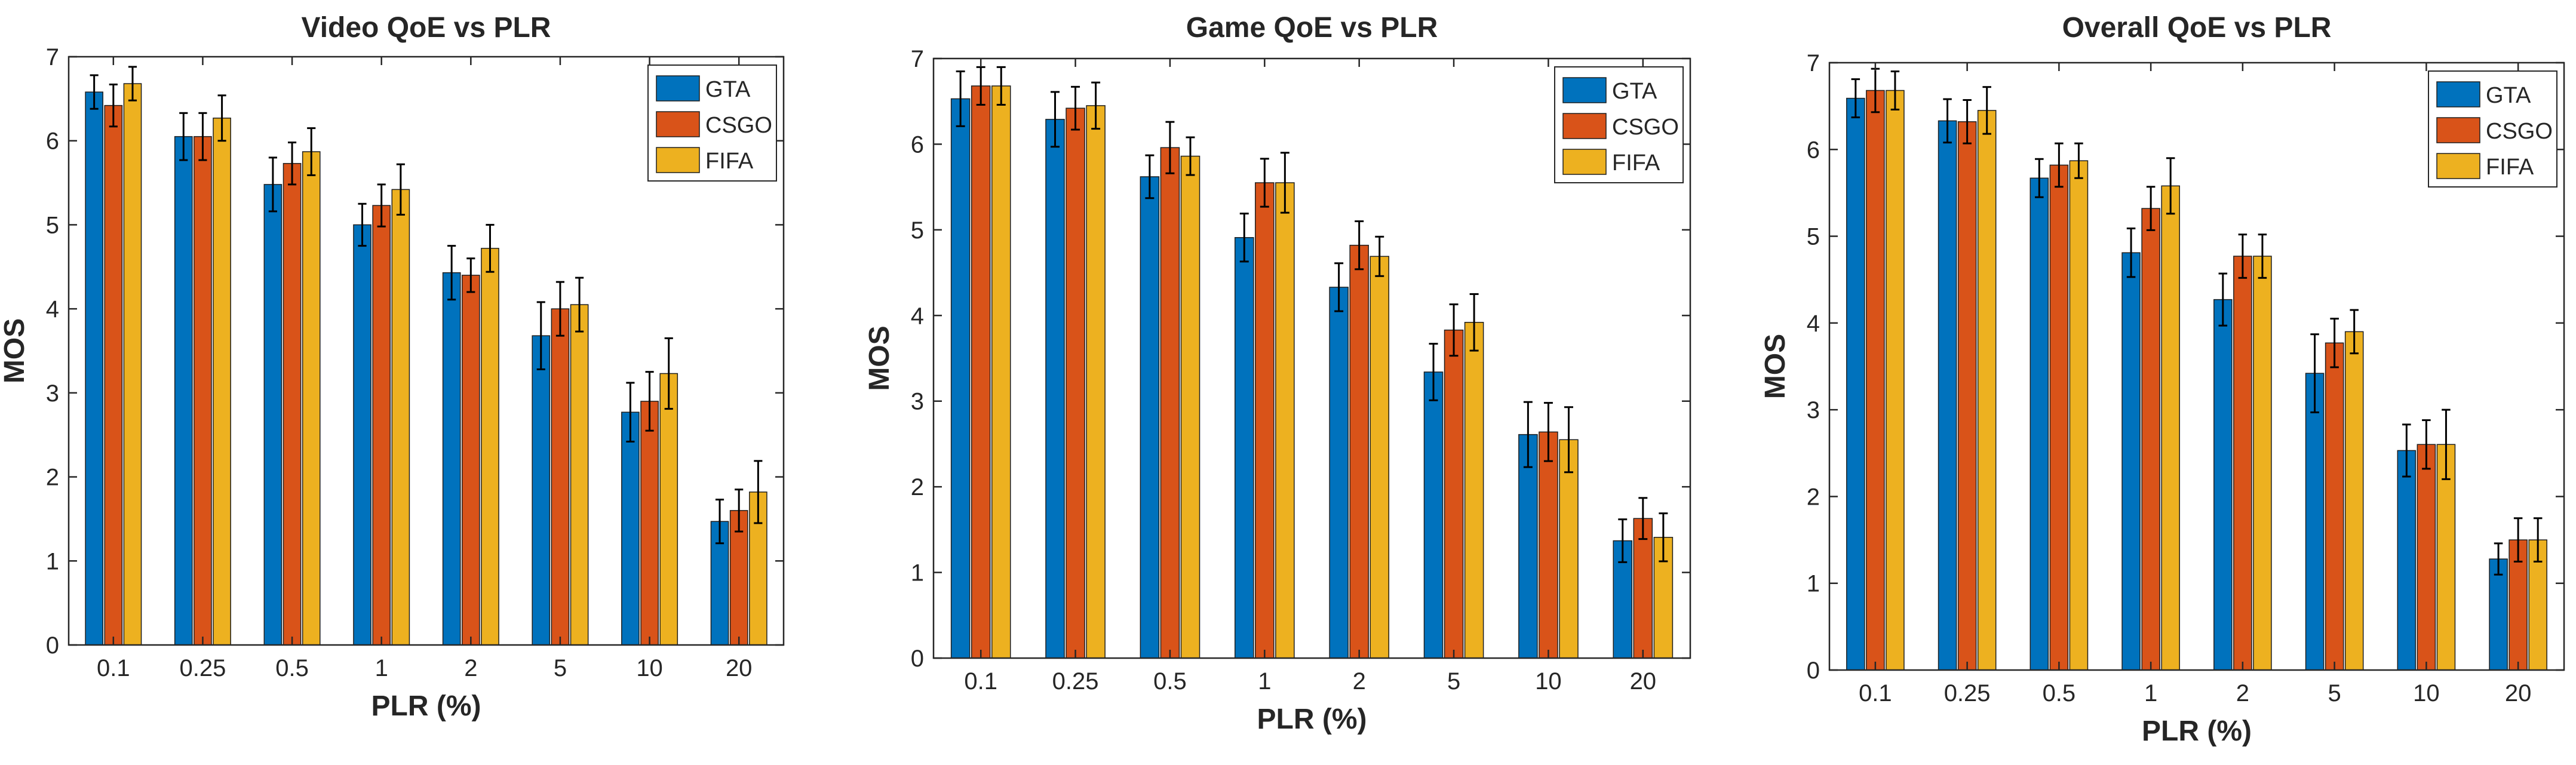 The height and width of the screenshot is (765, 2576). Describe the element at coordinates (1075, 681) in the screenshot. I see `xtick-label-2-1: 0.25` at that location.